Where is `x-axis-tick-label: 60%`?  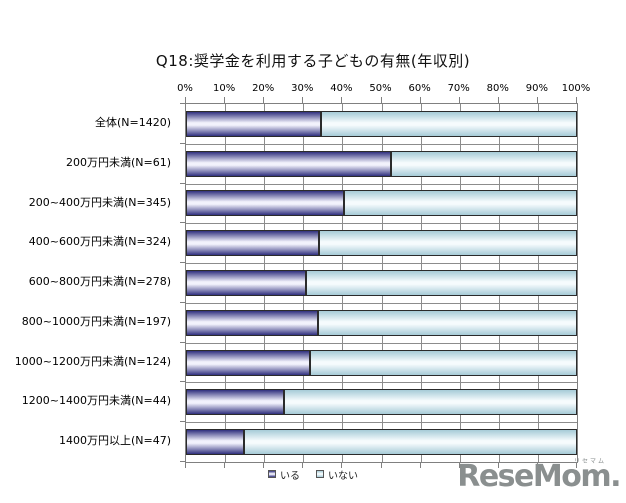 x-axis-tick-label: 60% is located at coordinates (419, 88).